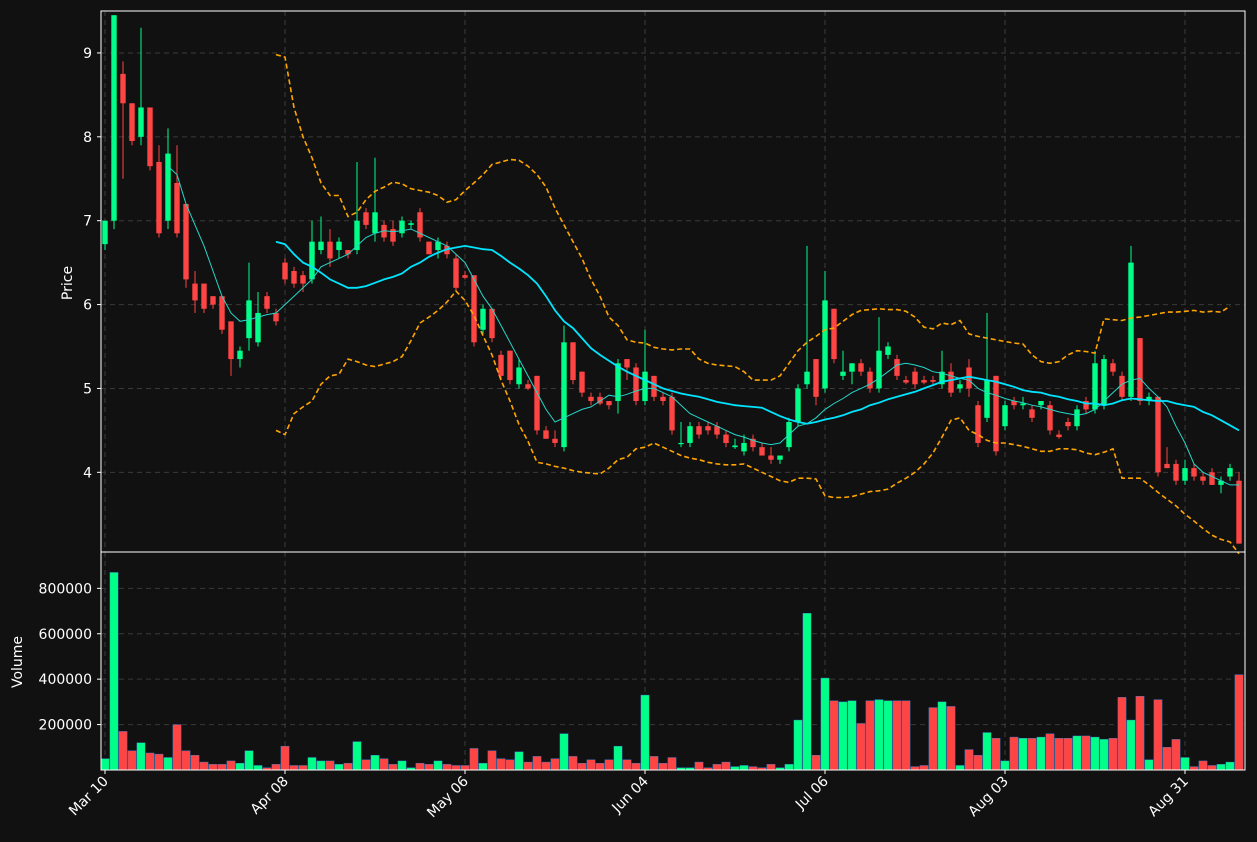 The image size is (1257, 842). What do you see at coordinates (87, 54) in the screenshot?
I see `price-tick-label: 9` at bounding box center [87, 54].